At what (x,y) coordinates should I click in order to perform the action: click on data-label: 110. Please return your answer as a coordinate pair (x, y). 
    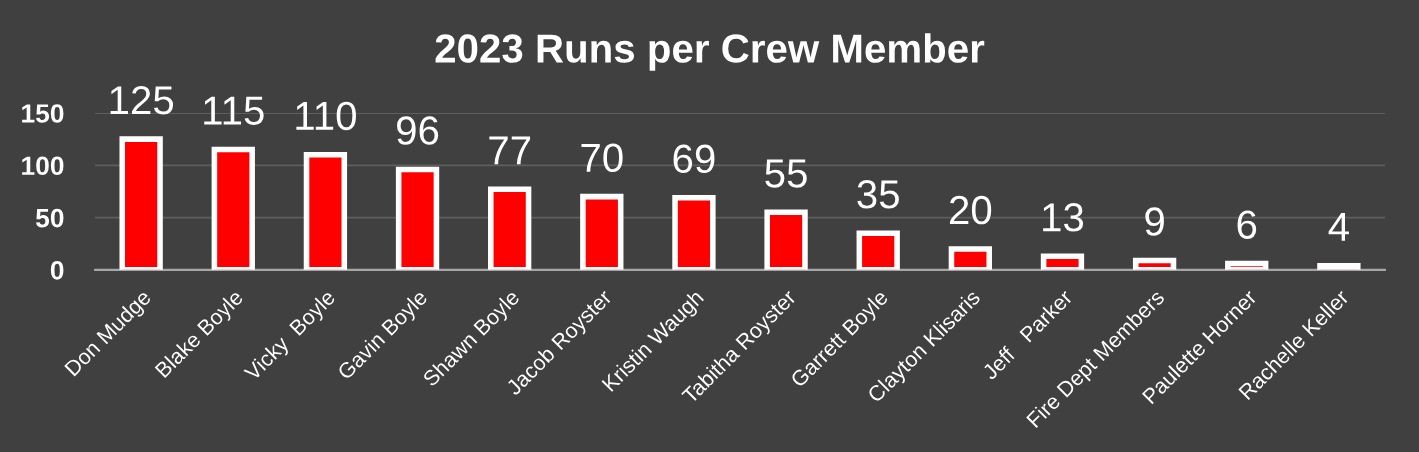
    Looking at the image, I should click on (326, 116).